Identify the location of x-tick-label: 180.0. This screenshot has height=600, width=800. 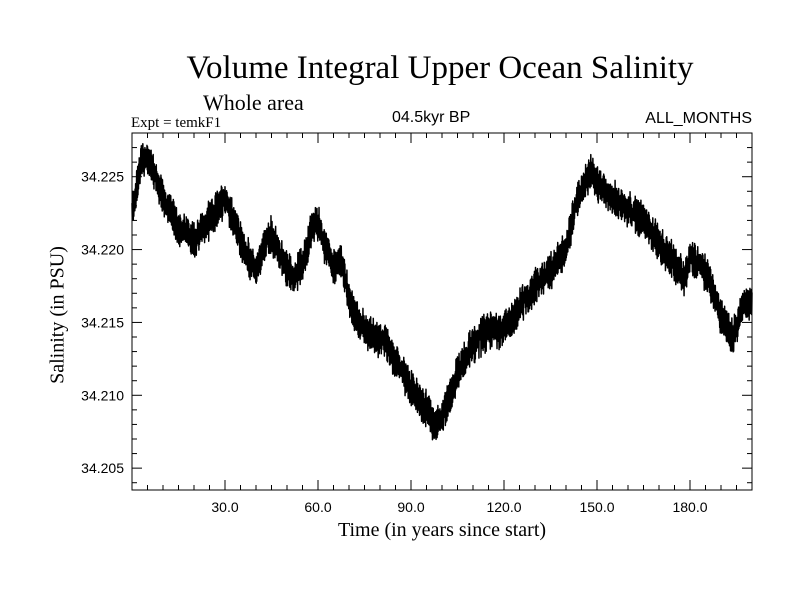
(689, 507).